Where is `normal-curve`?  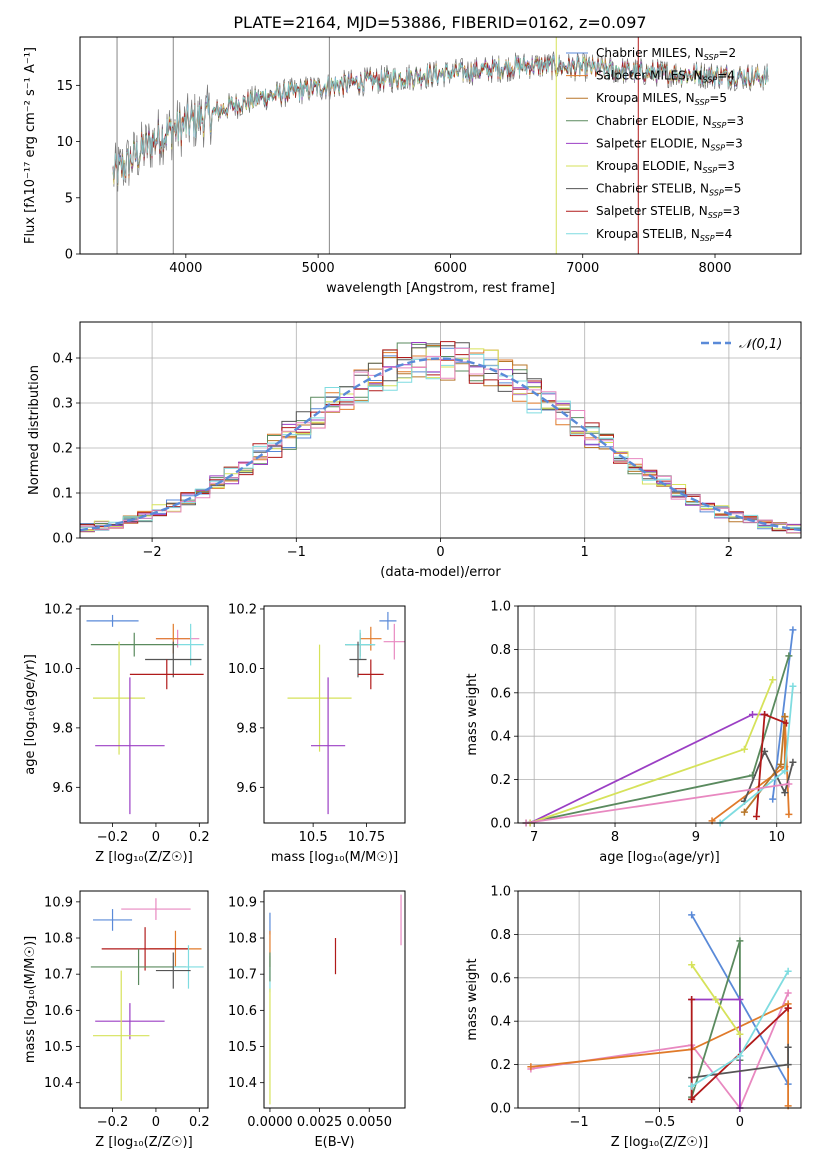 normal-curve is located at coordinates (440, 444).